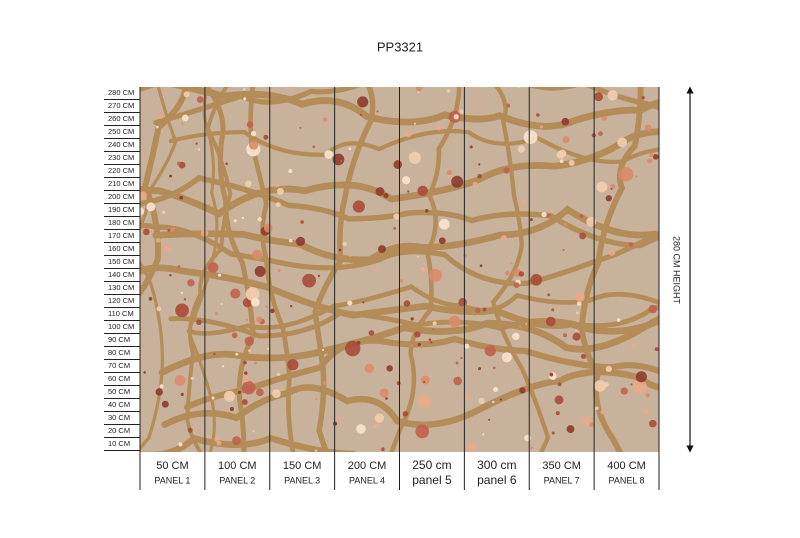 The height and width of the screenshot is (538, 800). I want to click on panel-label: PANEL 2, so click(237, 480).